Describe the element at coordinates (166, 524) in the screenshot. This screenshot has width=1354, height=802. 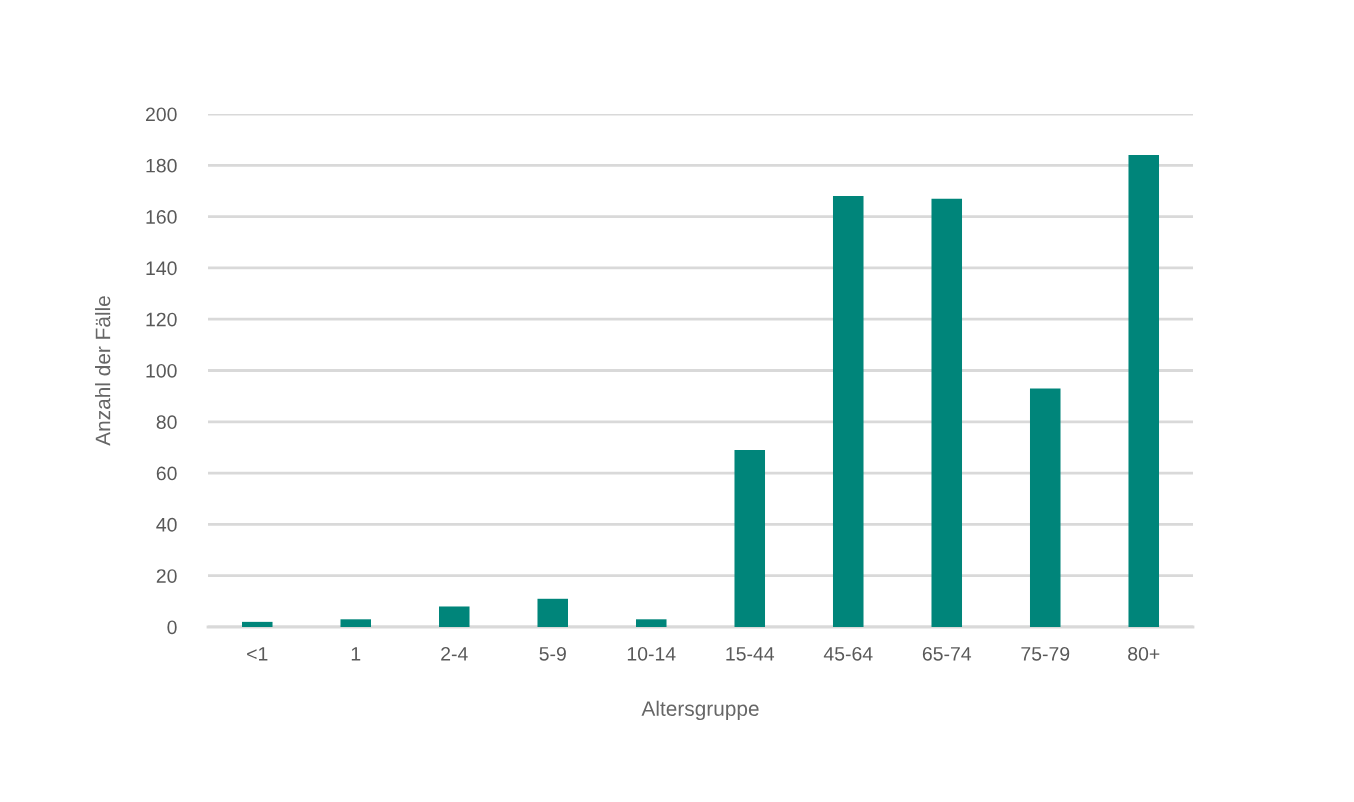
I see `y-tick-label: 40` at that location.